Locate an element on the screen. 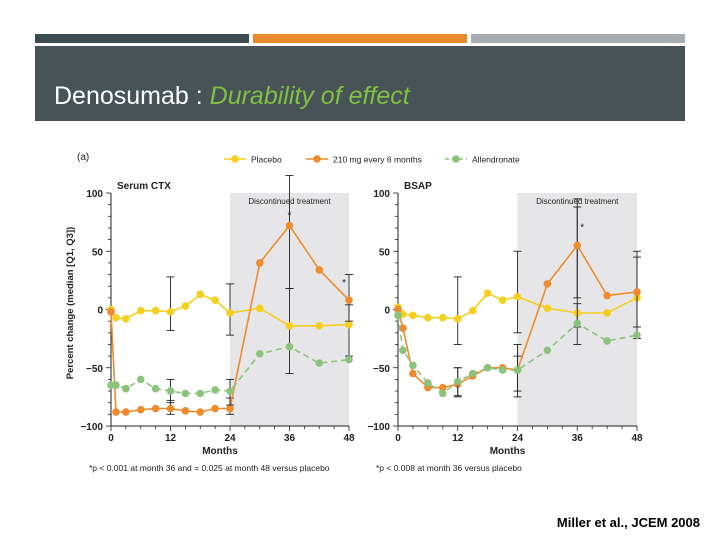 This screenshot has width=720, height=540. panel-1-x-tick-label: 12 is located at coordinates (171, 438).